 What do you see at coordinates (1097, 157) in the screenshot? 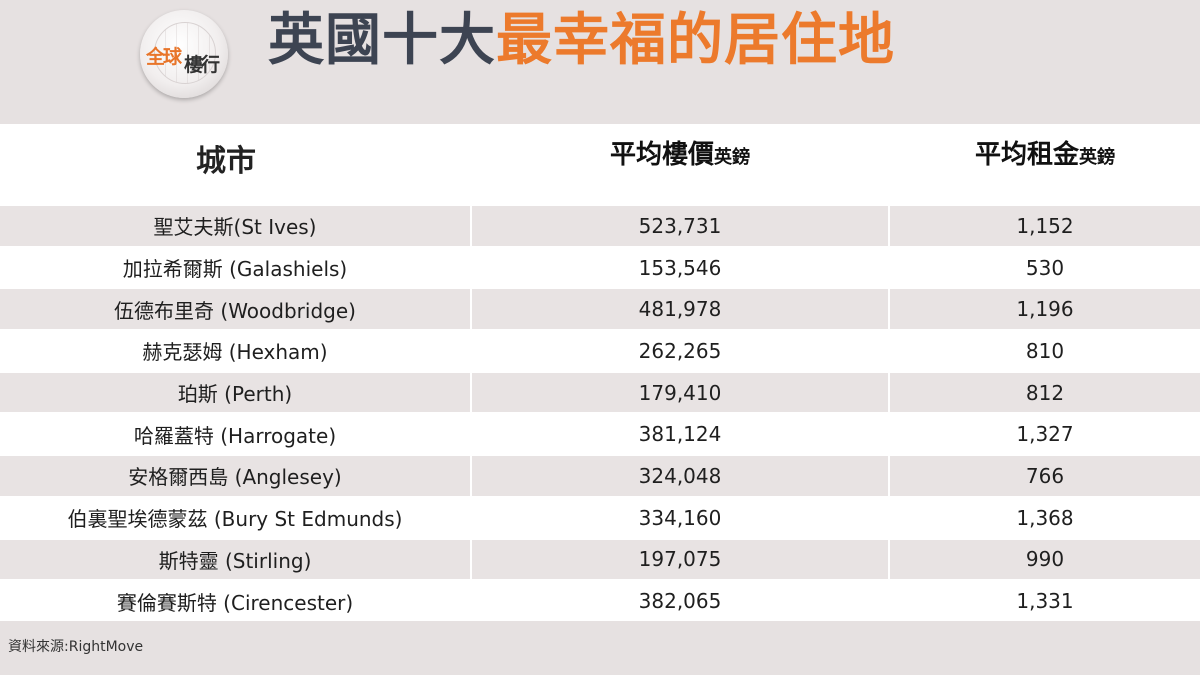
I see `rent-unit: 英鎊` at bounding box center [1097, 157].